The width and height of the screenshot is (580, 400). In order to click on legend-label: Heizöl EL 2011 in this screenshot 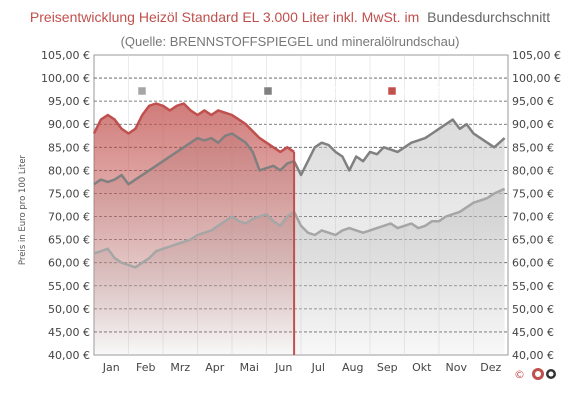, I will do `click(314, 92)`.